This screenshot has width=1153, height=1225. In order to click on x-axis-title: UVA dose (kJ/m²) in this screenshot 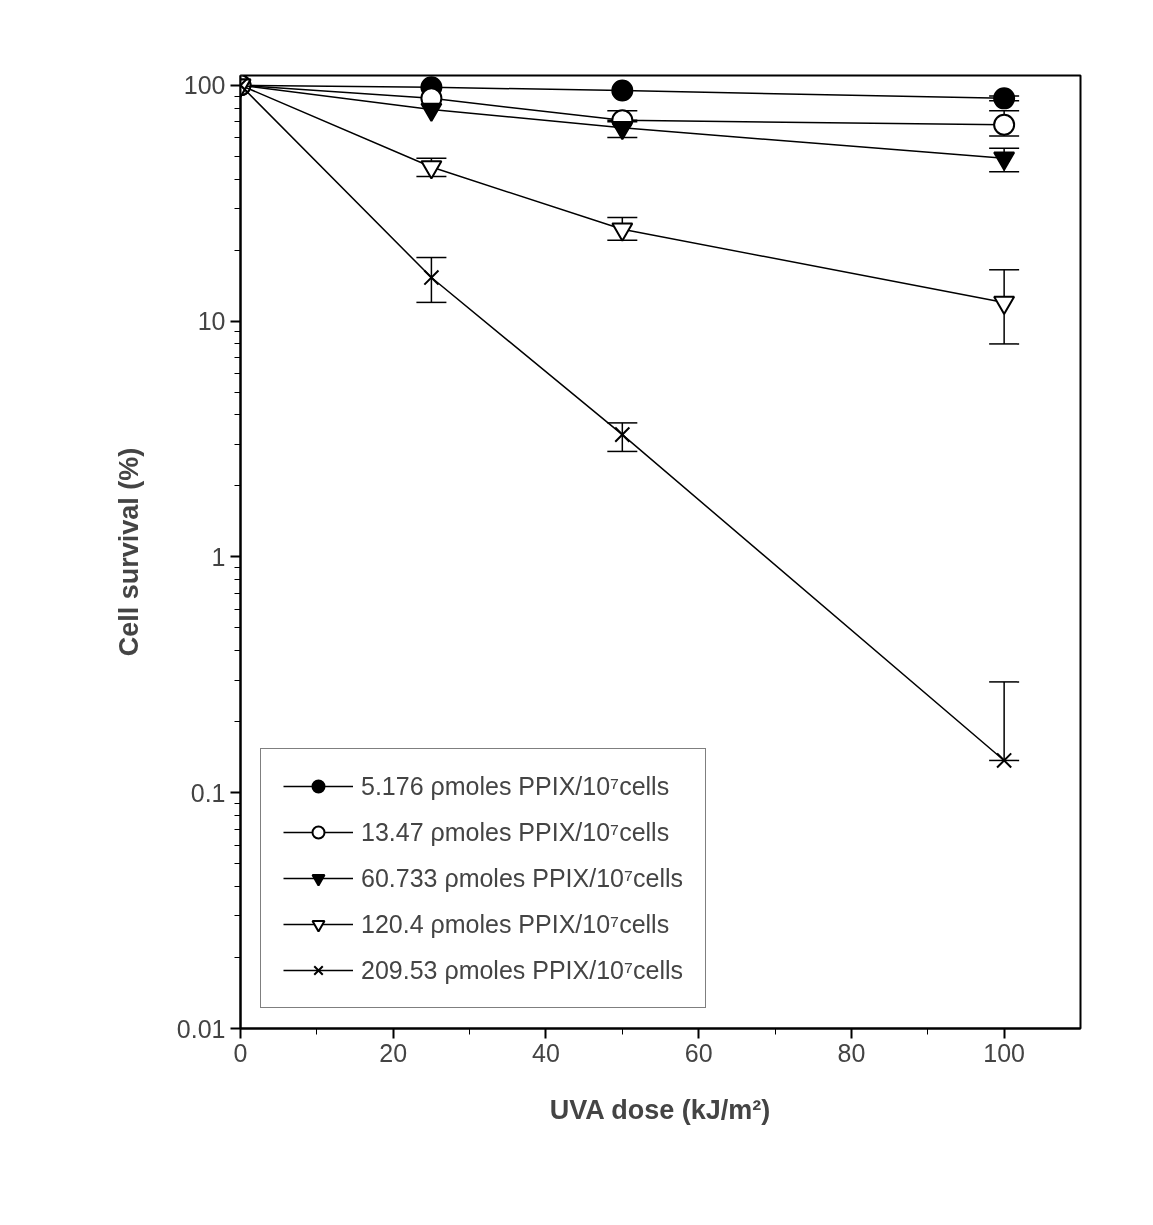, I will do `click(660, 1109)`.